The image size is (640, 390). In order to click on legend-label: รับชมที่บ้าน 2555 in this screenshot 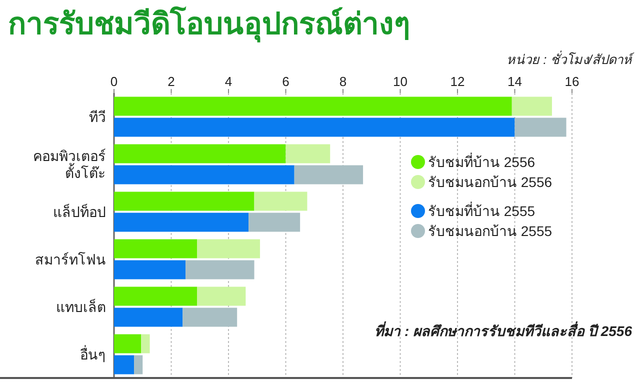, I will do `click(482, 210)`.